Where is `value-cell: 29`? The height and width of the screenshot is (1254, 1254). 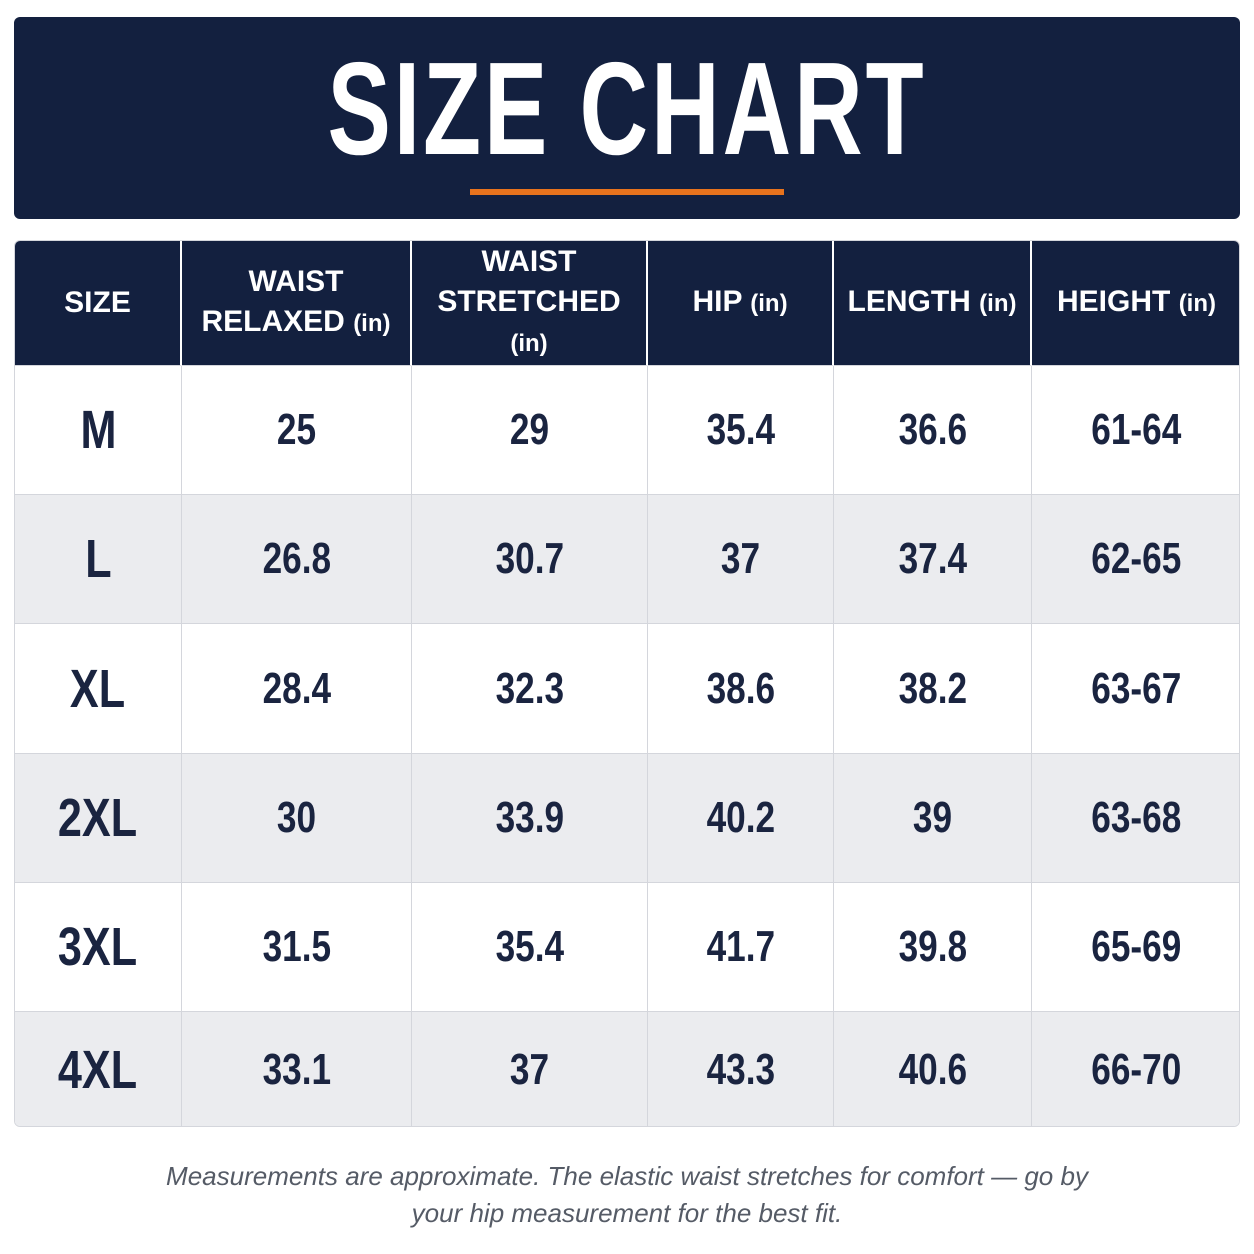 value-cell: 29 is located at coordinates (530, 430).